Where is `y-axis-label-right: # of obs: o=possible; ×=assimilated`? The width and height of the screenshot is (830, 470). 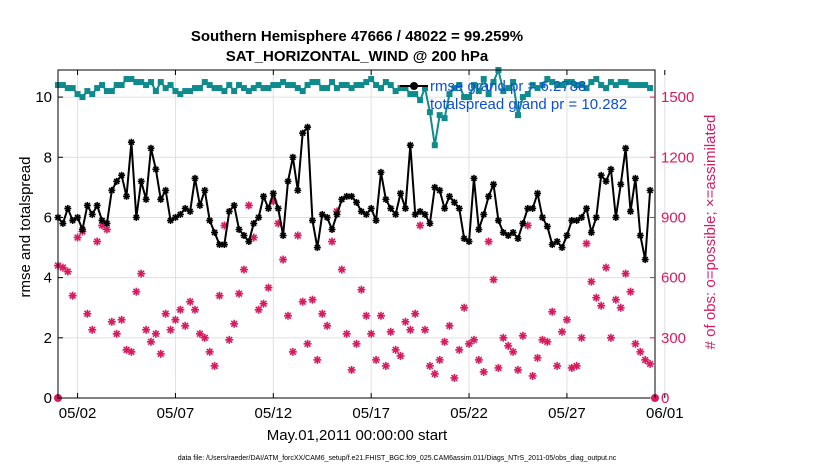
y-axis-label-right: # of obs: o=possible; ×=assimilated is located at coordinates (710, 232).